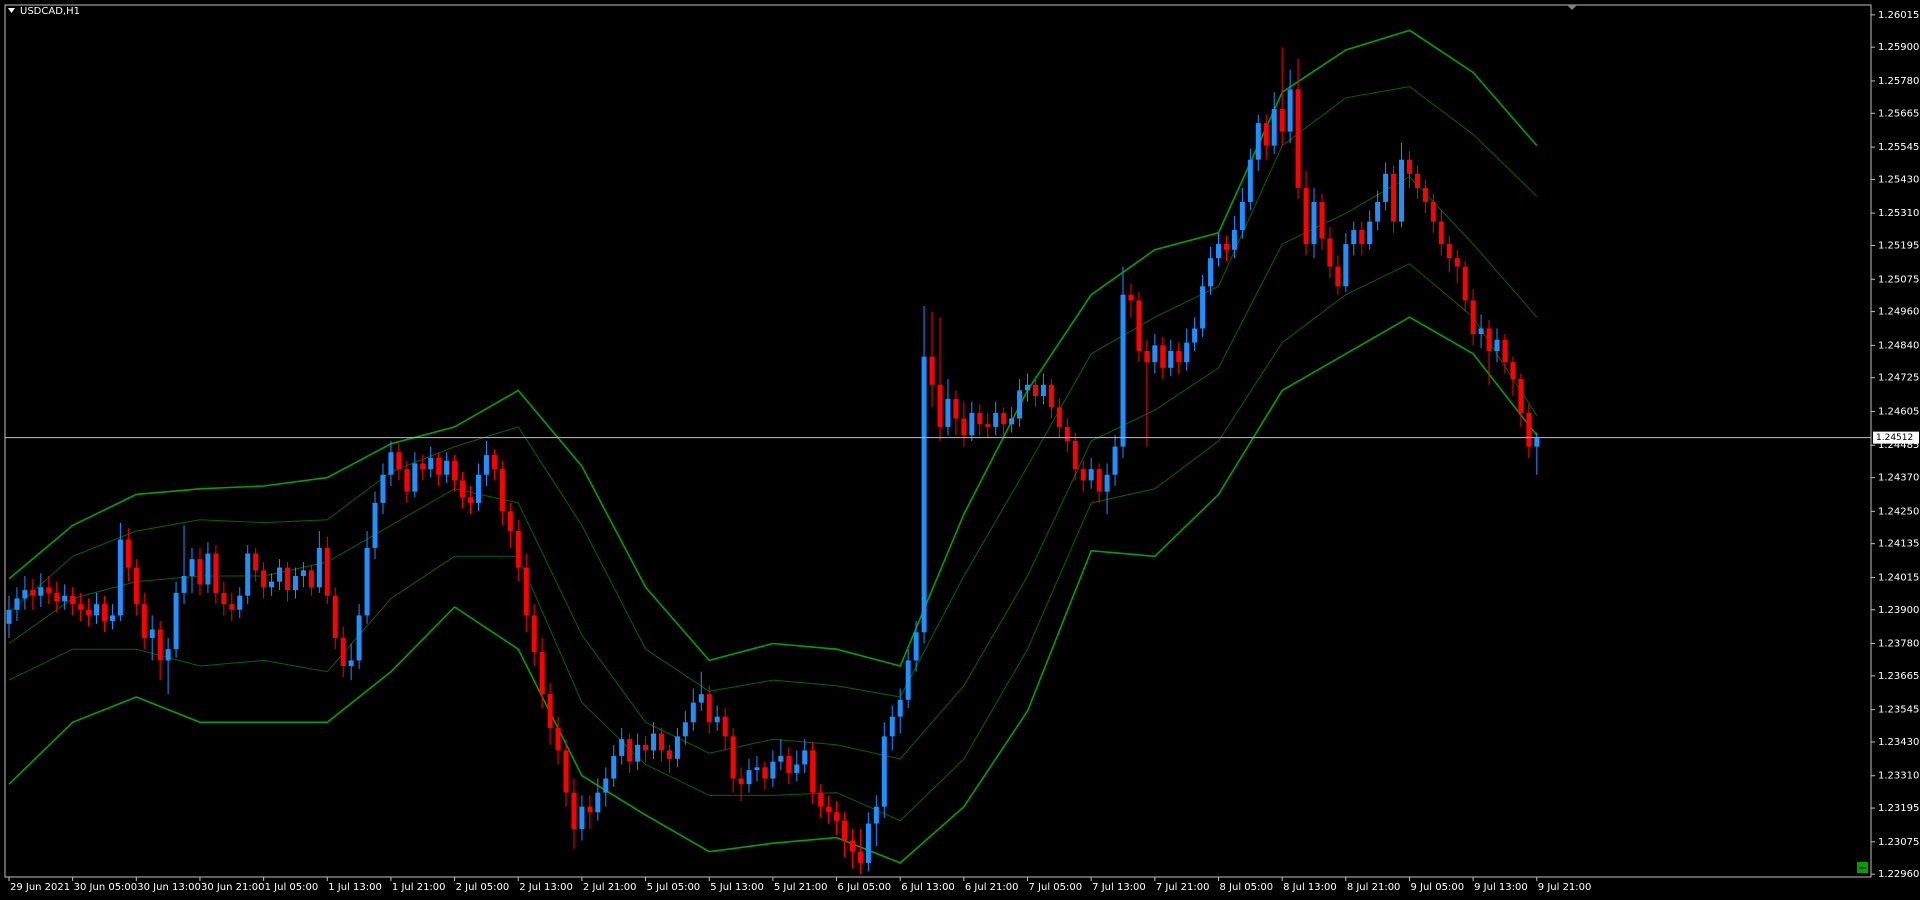 This screenshot has height=900, width=1920. Describe the element at coordinates (1898, 47) in the screenshot. I see `y-tick-label: 1.25900` at that location.